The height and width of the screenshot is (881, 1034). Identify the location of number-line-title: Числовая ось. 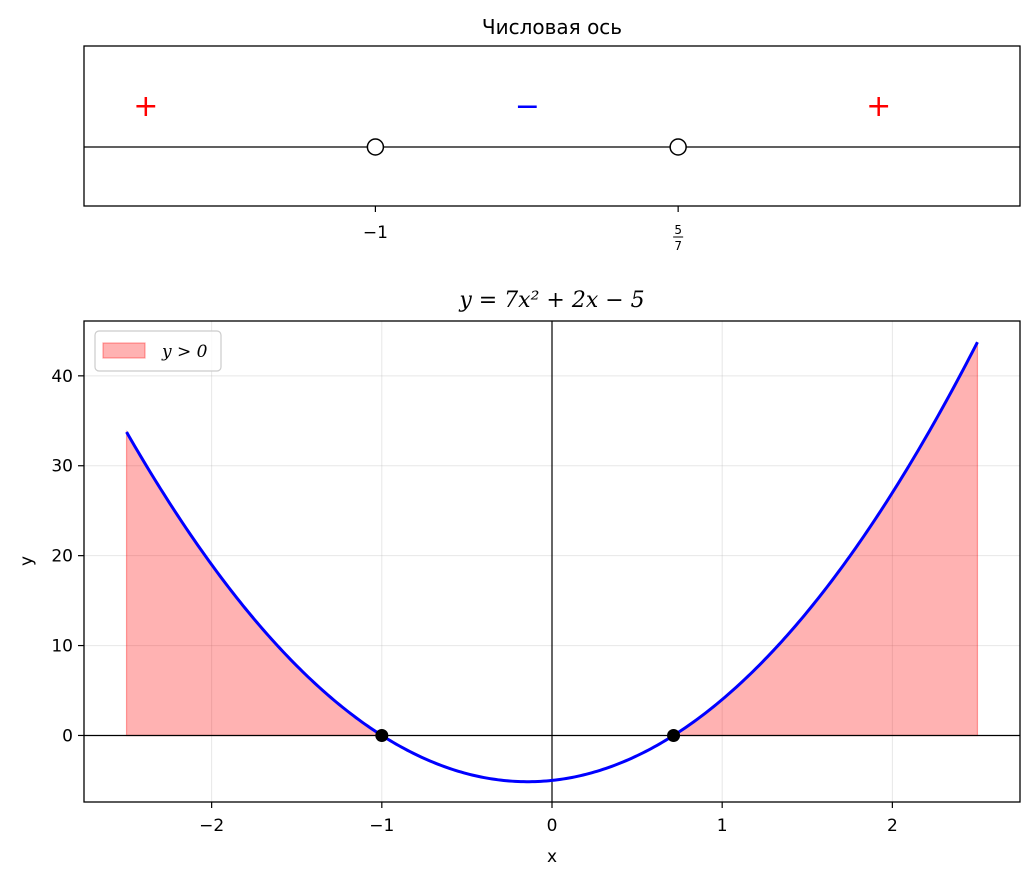
(552, 27).